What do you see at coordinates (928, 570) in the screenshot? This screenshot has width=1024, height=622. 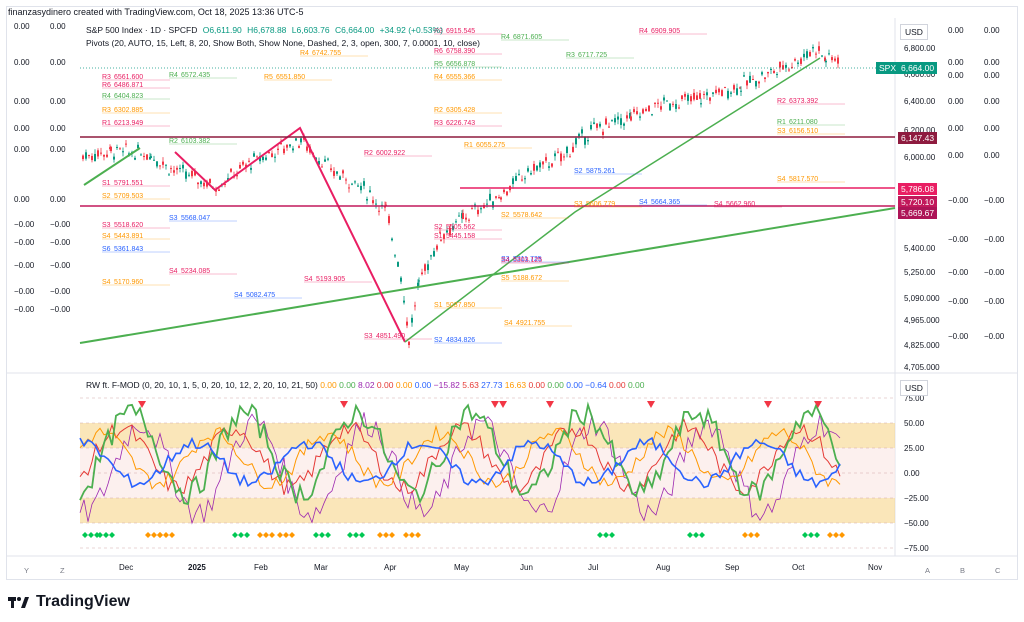 I see `nav-letter-a: A` at bounding box center [928, 570].